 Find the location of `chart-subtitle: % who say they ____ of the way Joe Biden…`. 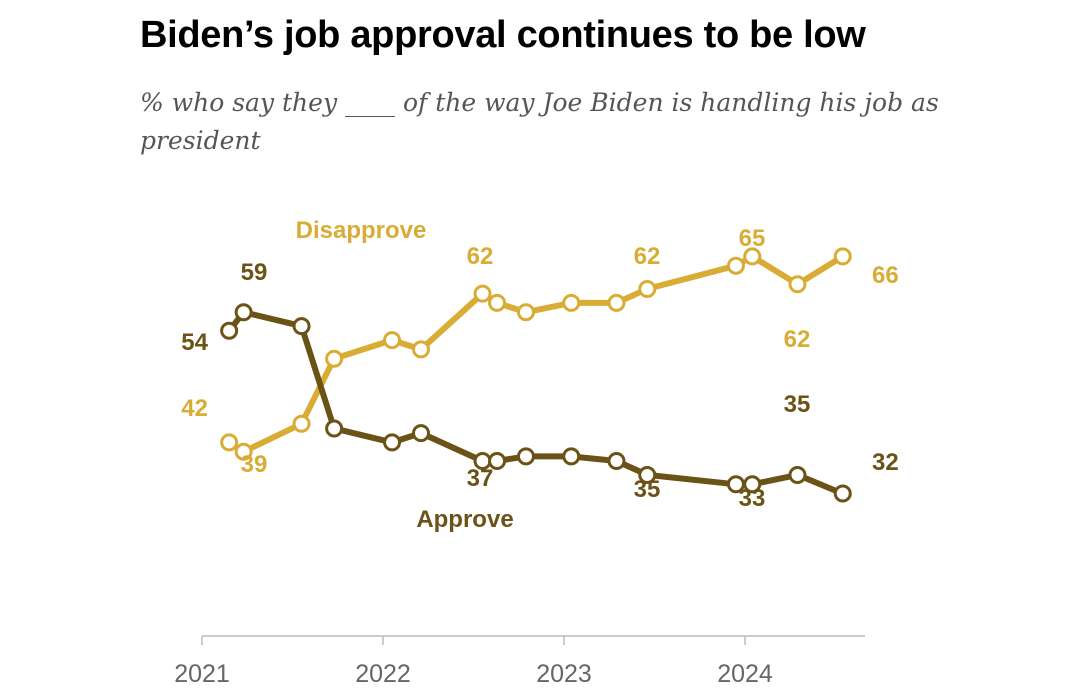

chart-subtitle: % who say they ____ of the way Joe Biden… is located at coordinates (539, 121).